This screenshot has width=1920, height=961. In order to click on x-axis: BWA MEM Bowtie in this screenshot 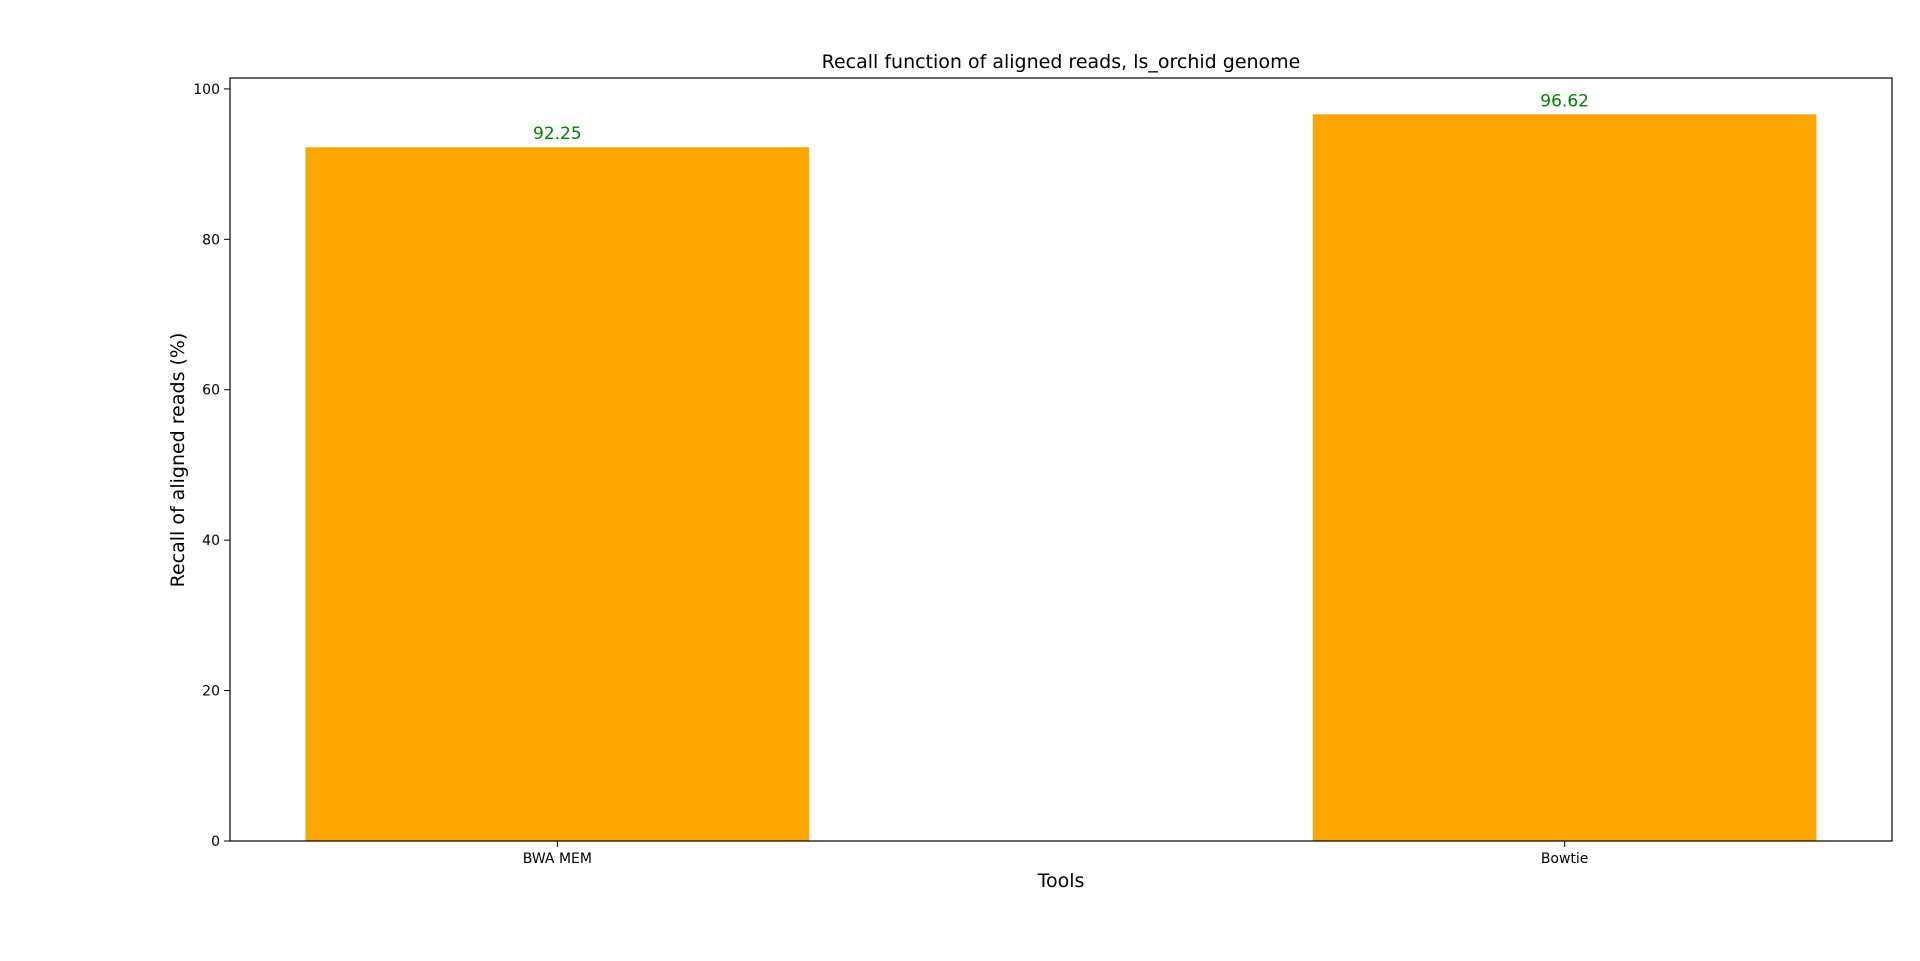, I will do `click(1056, 854)`.